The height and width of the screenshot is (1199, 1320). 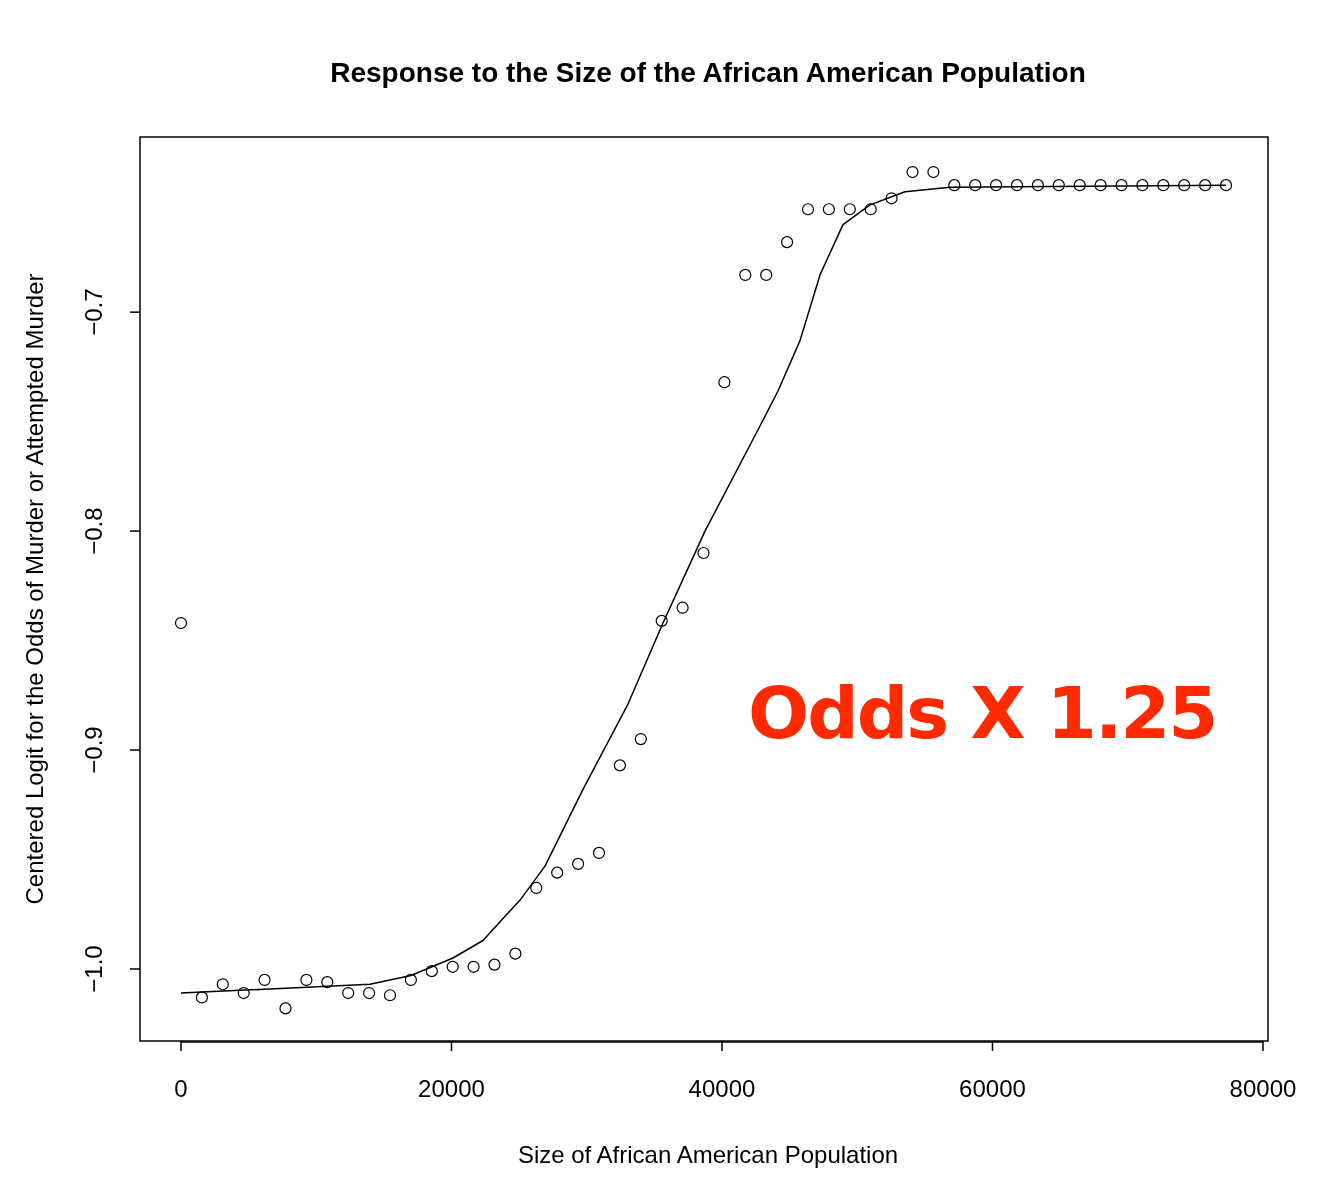 What do you see at coordinates (181, 1088) in the screenshot?
I see `x-tick-label: 0` at bounding box center [181, 1088].